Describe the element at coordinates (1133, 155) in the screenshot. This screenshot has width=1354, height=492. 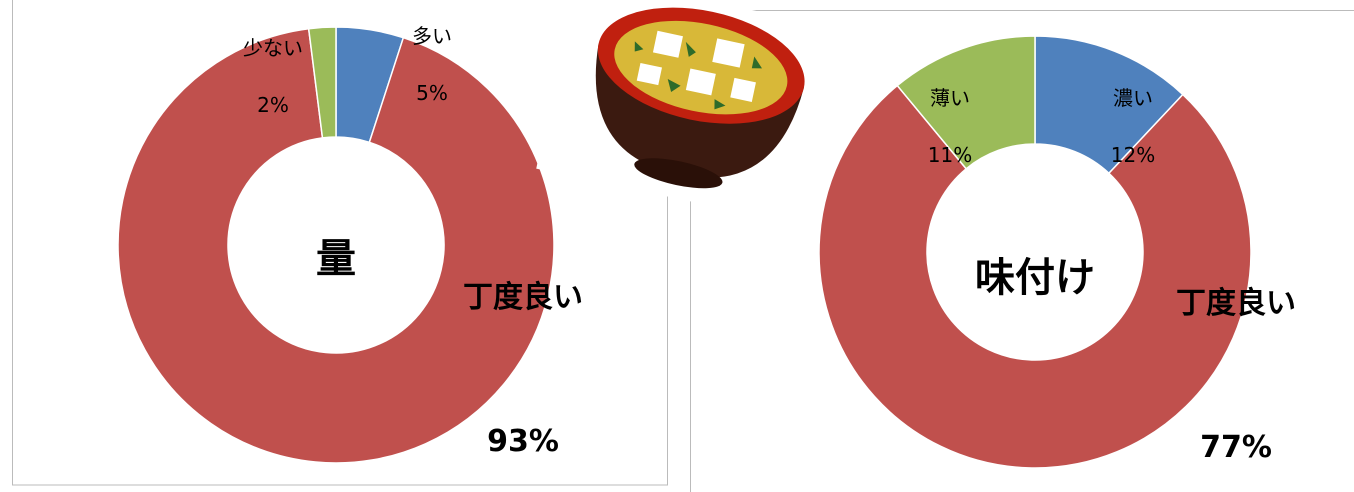
I see `slice-value: 12%` at that location.